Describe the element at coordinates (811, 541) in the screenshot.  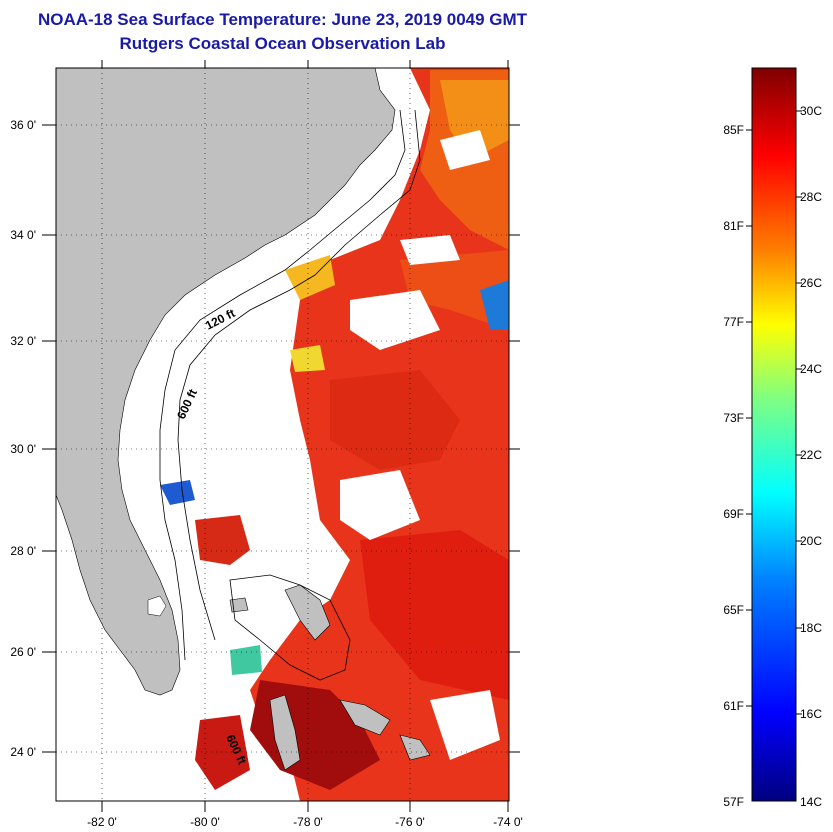
I see `colorbar-c-label: 20C` at that location.